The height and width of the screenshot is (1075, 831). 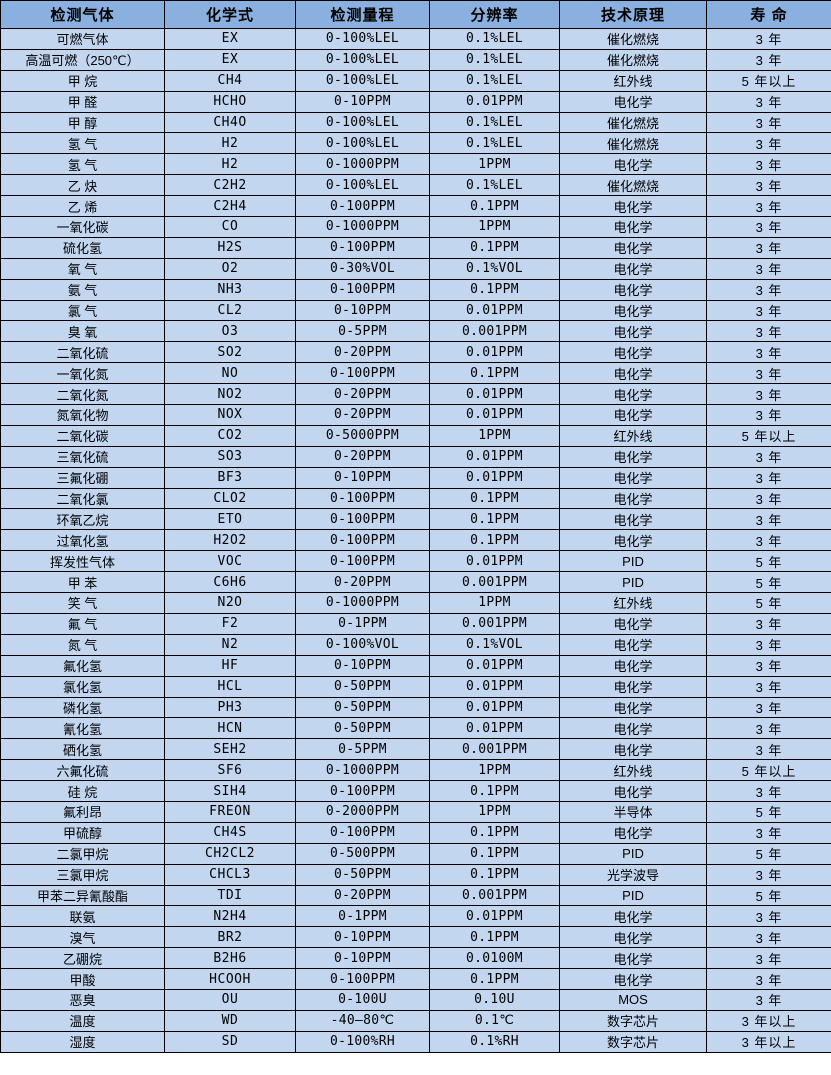 I want to click on cell-gas: 甲苯二异氰酸酯, so click(x=82, y=895).